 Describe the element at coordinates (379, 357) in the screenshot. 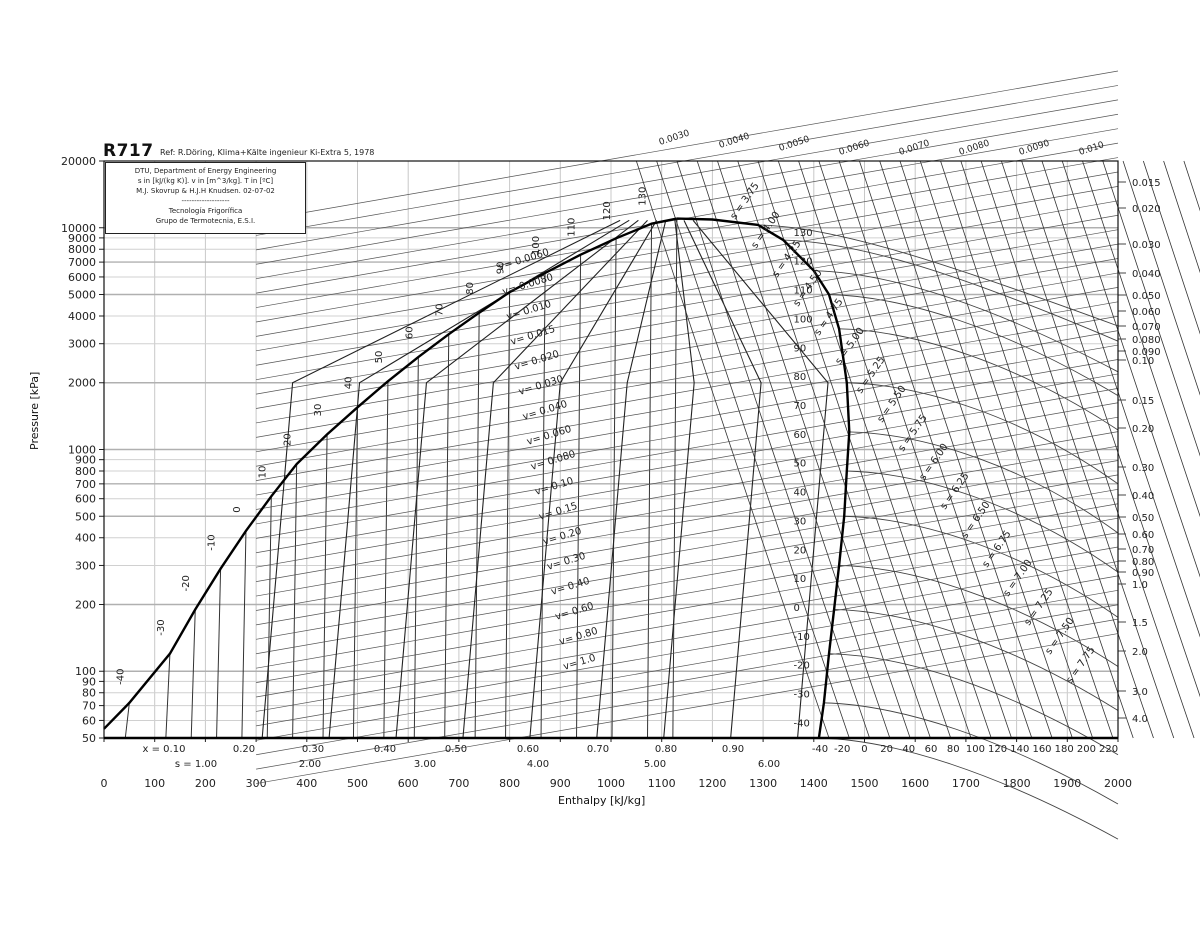

I see `liquid-temp-label: 50` at that location.